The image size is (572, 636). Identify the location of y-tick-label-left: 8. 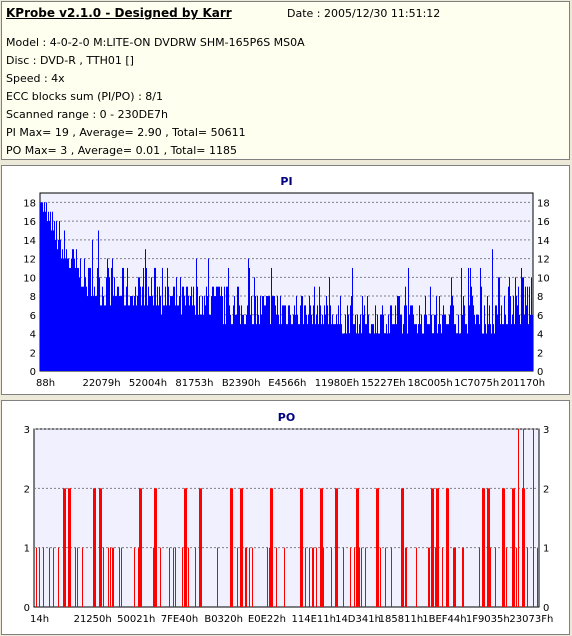
(33, 297).